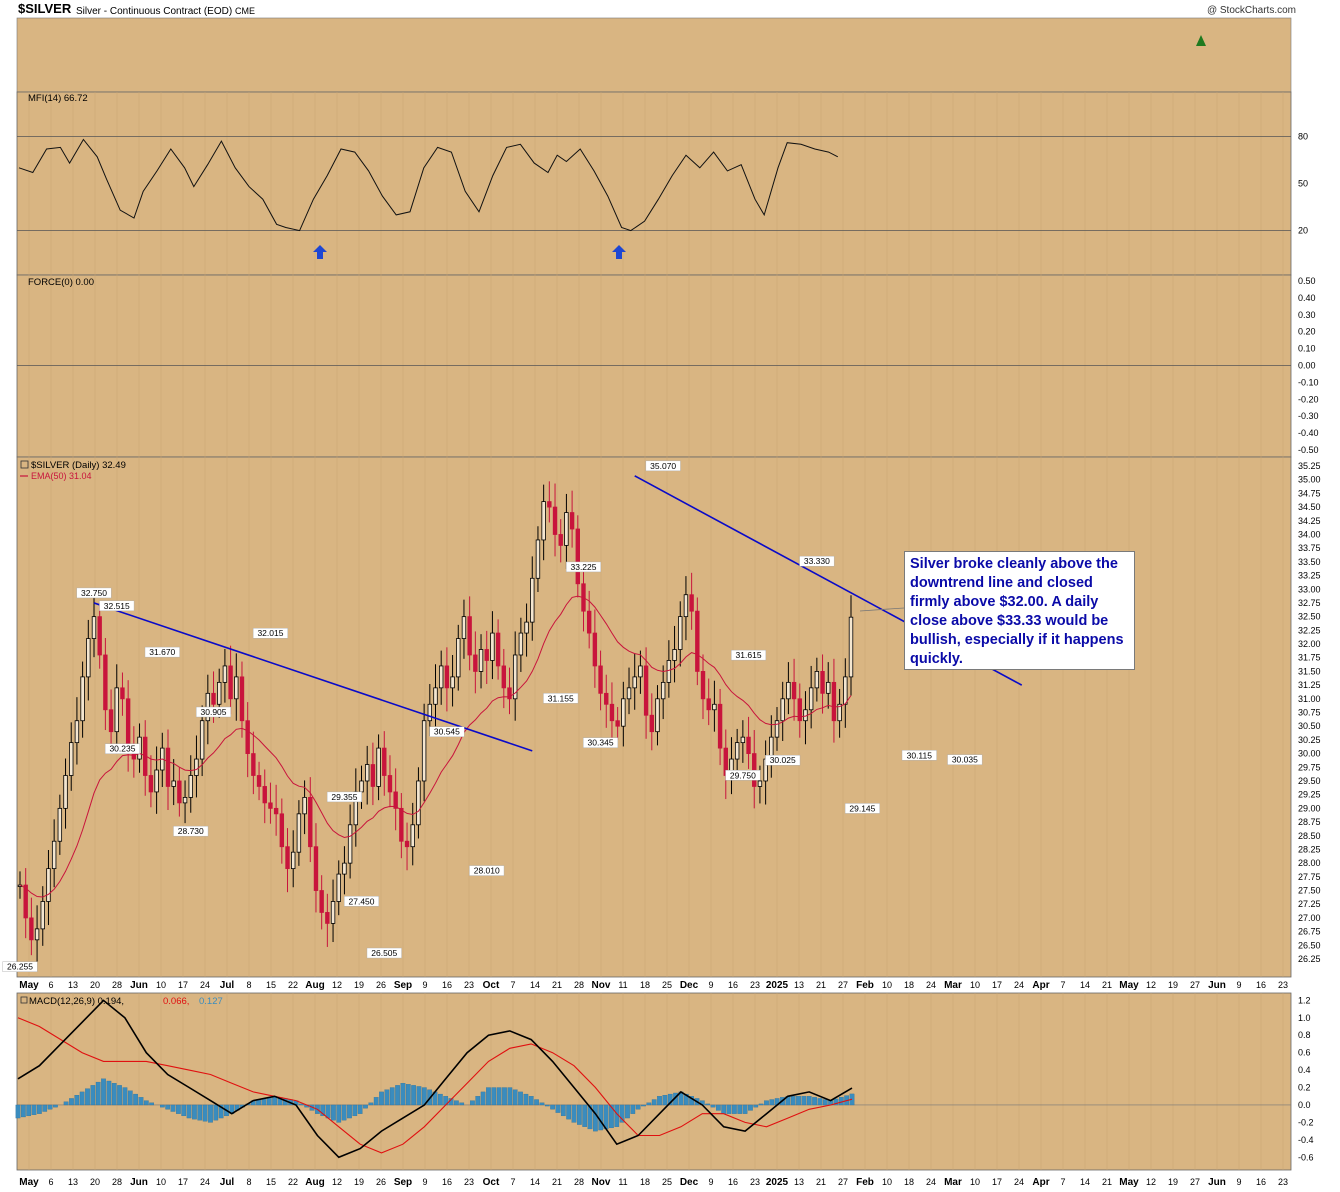 The height and width of the screenshot is (1192, 1340). What do you see at coordinates (579, 1182) in the screenshot?
I see `xaxis-bottom-25: 28` at bounding box center [579, 1182].